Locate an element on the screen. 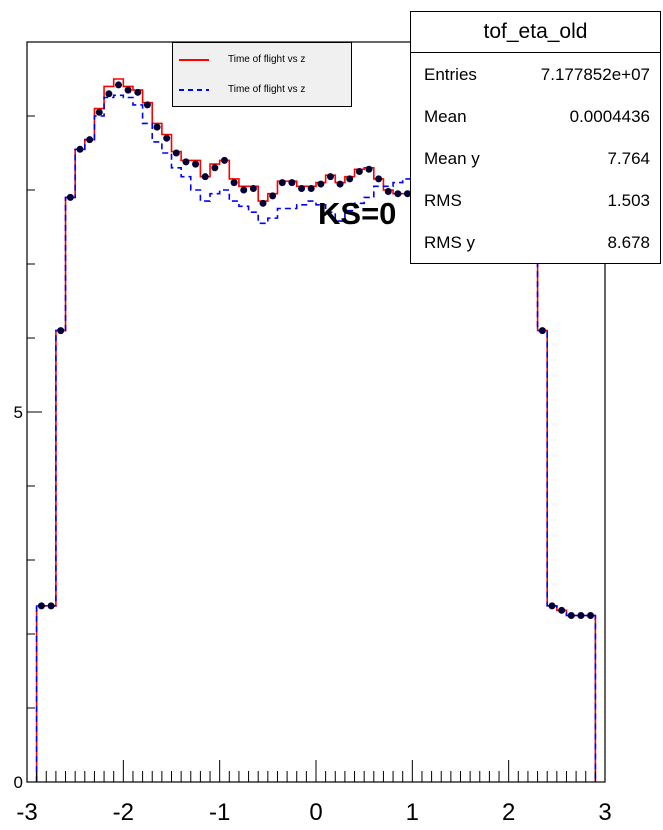 Image resolution: width=663 pixels, height=830 pixels. legend-entry-red: Time of flight vs z is located at coordinates (262, 61).